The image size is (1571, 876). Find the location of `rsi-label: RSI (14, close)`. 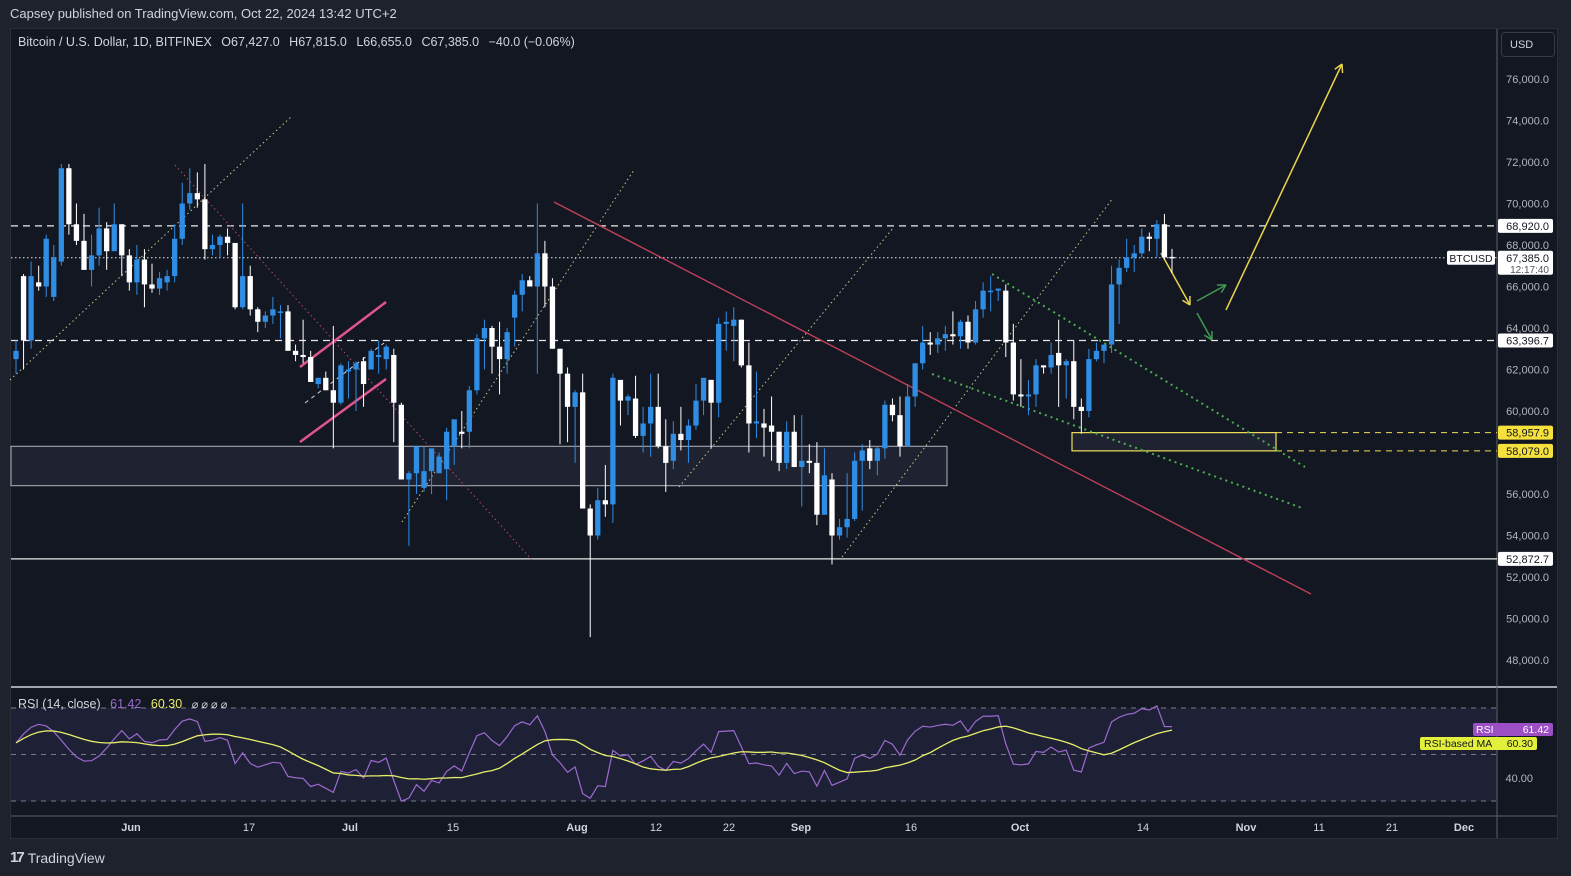

rsi-label: RSI (14, close) is located at coordinates (59, 704).